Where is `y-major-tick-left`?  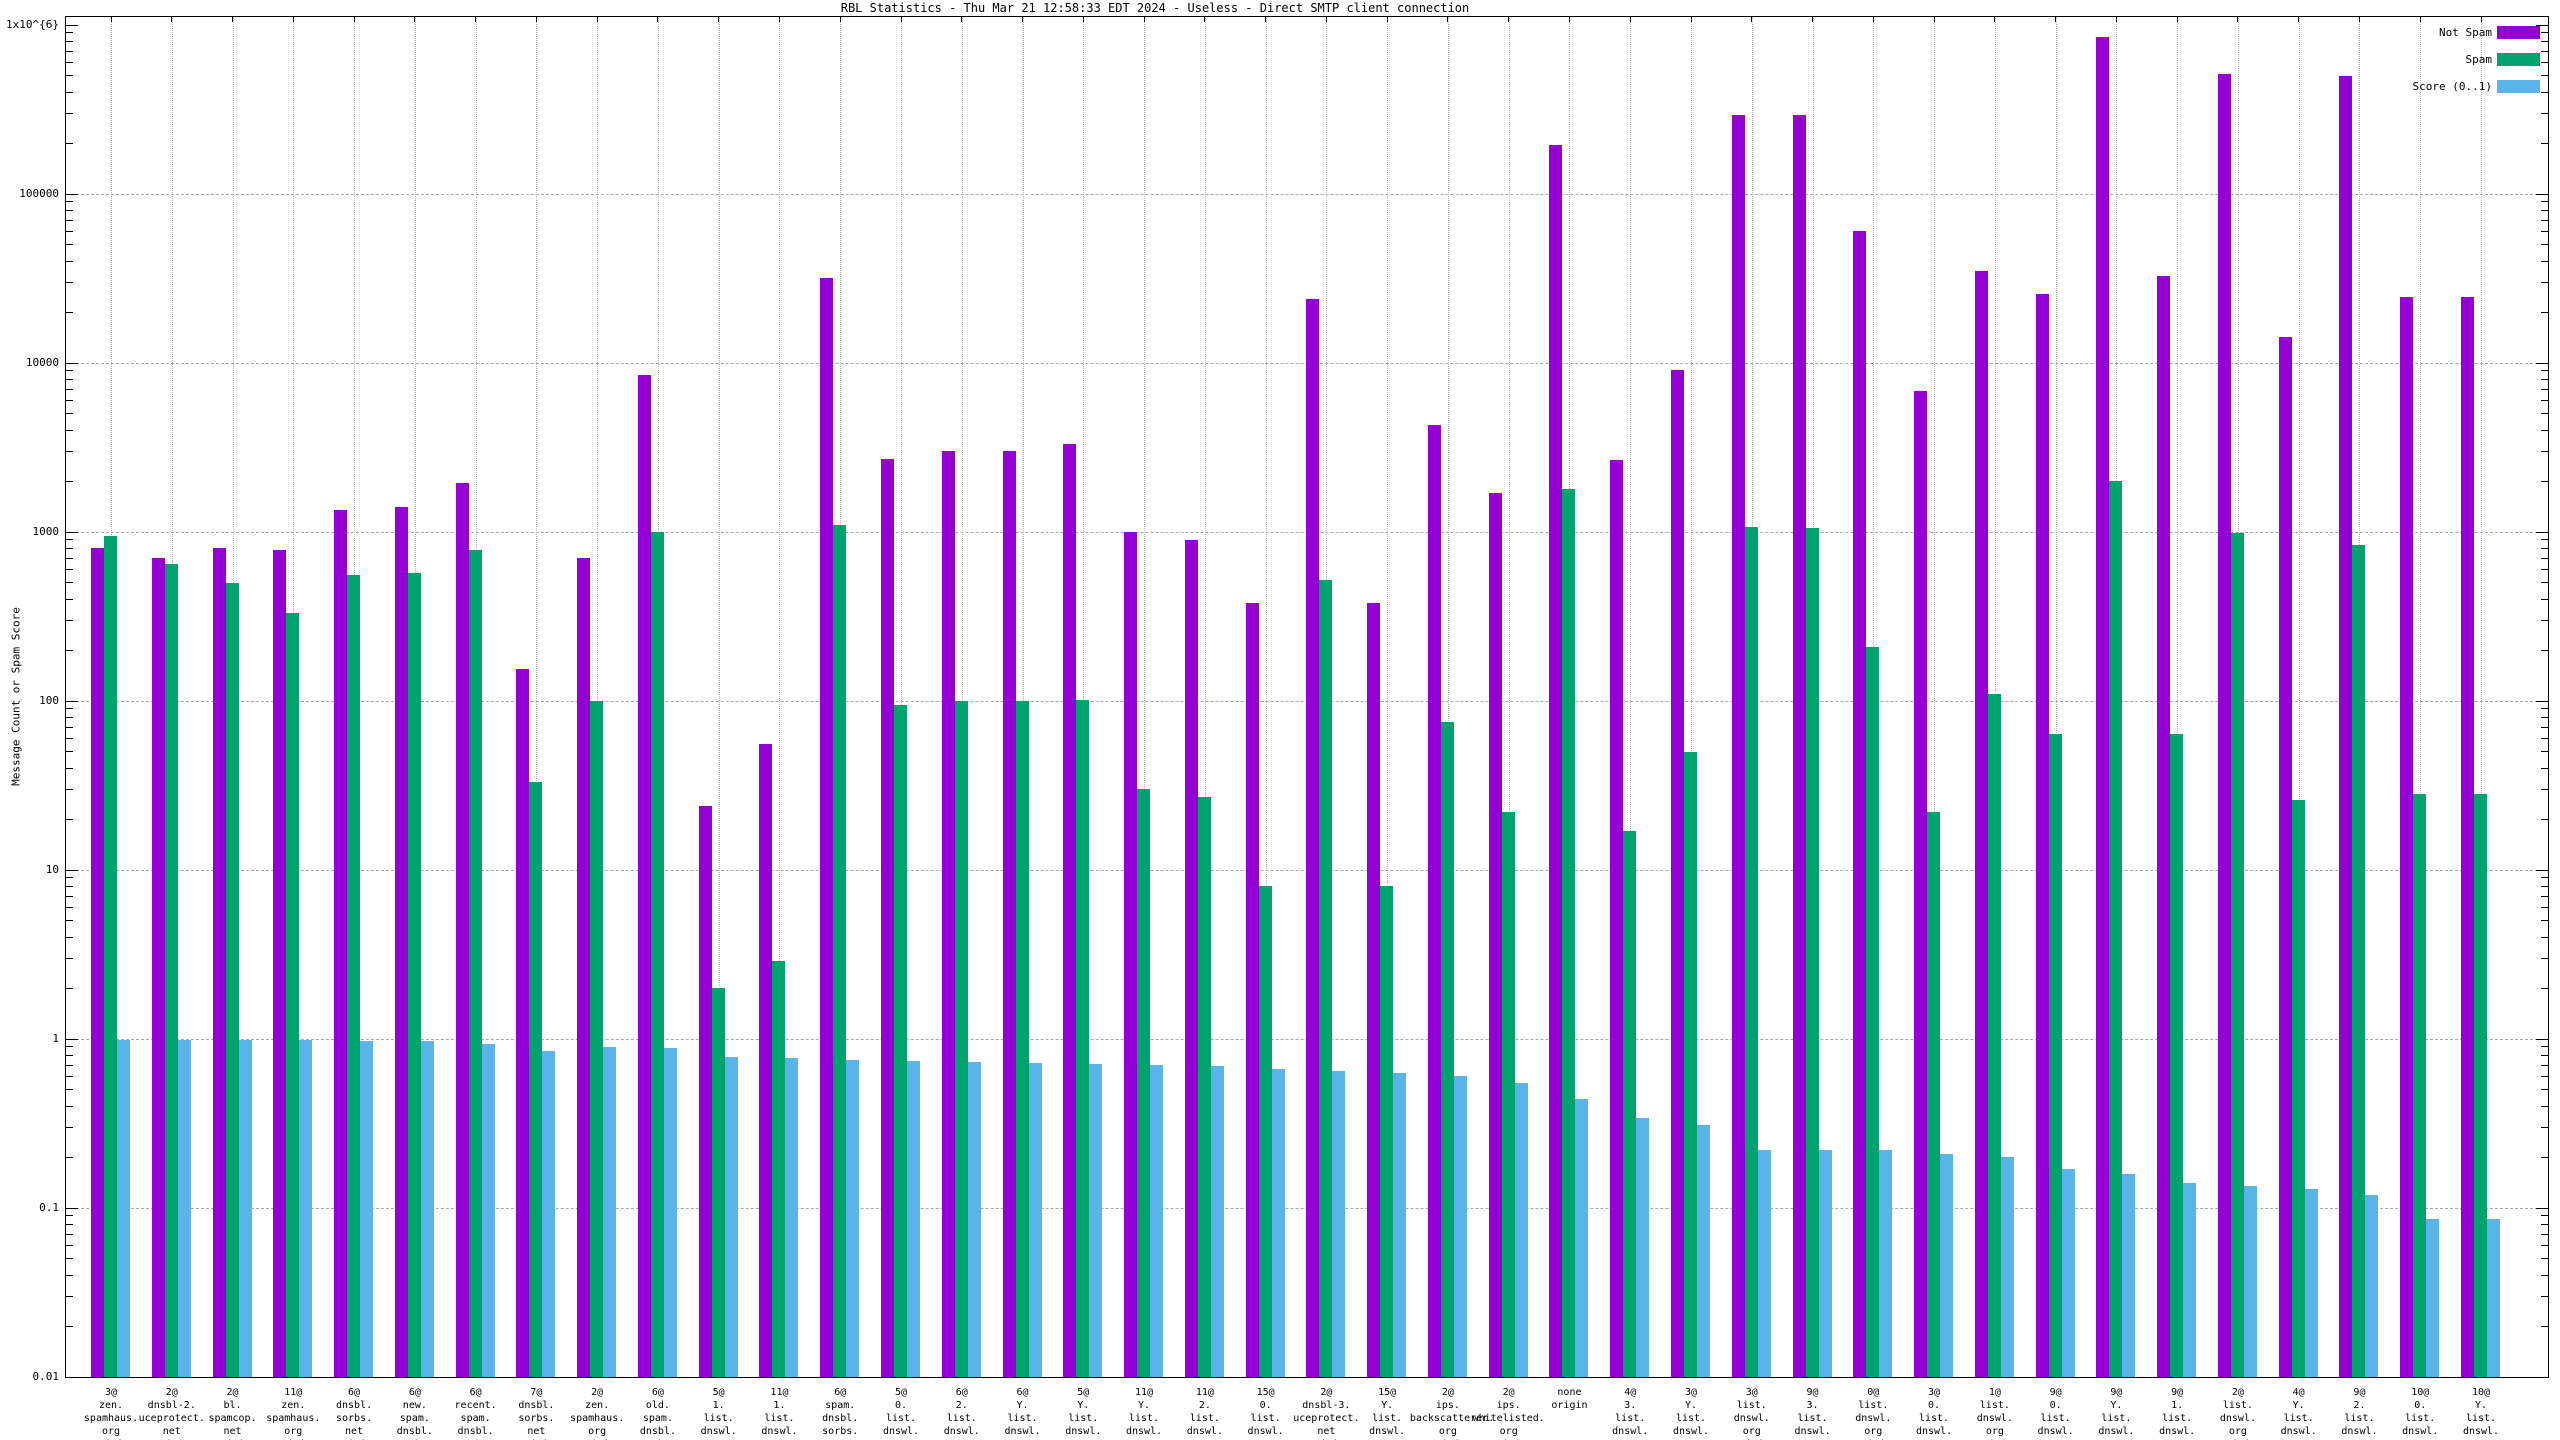 y-major-tick-left is located at coordinates (72, 532).